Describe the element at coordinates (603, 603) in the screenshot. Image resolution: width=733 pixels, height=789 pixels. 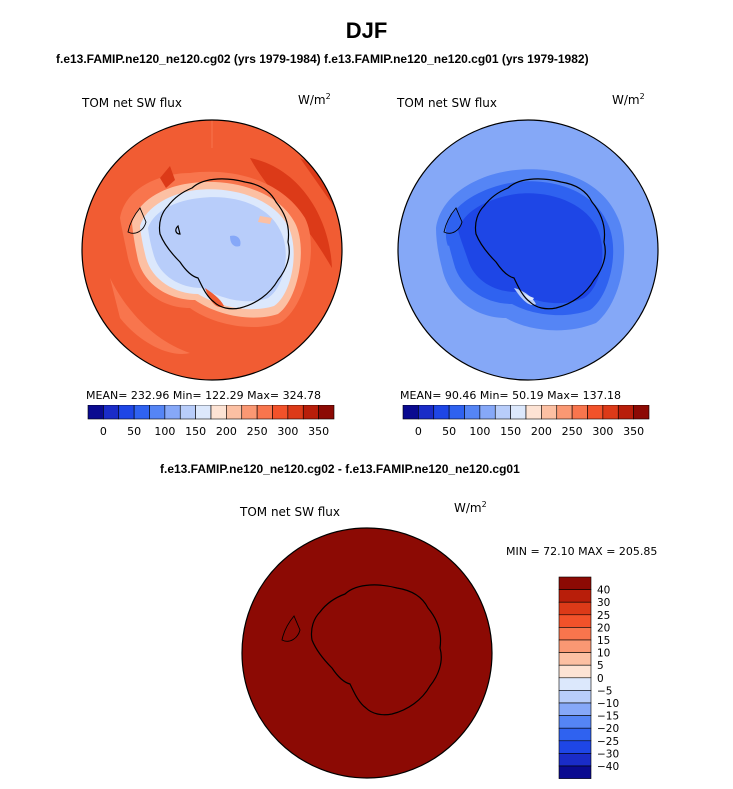
I see `colorbar-tick-label: 30` at that location.